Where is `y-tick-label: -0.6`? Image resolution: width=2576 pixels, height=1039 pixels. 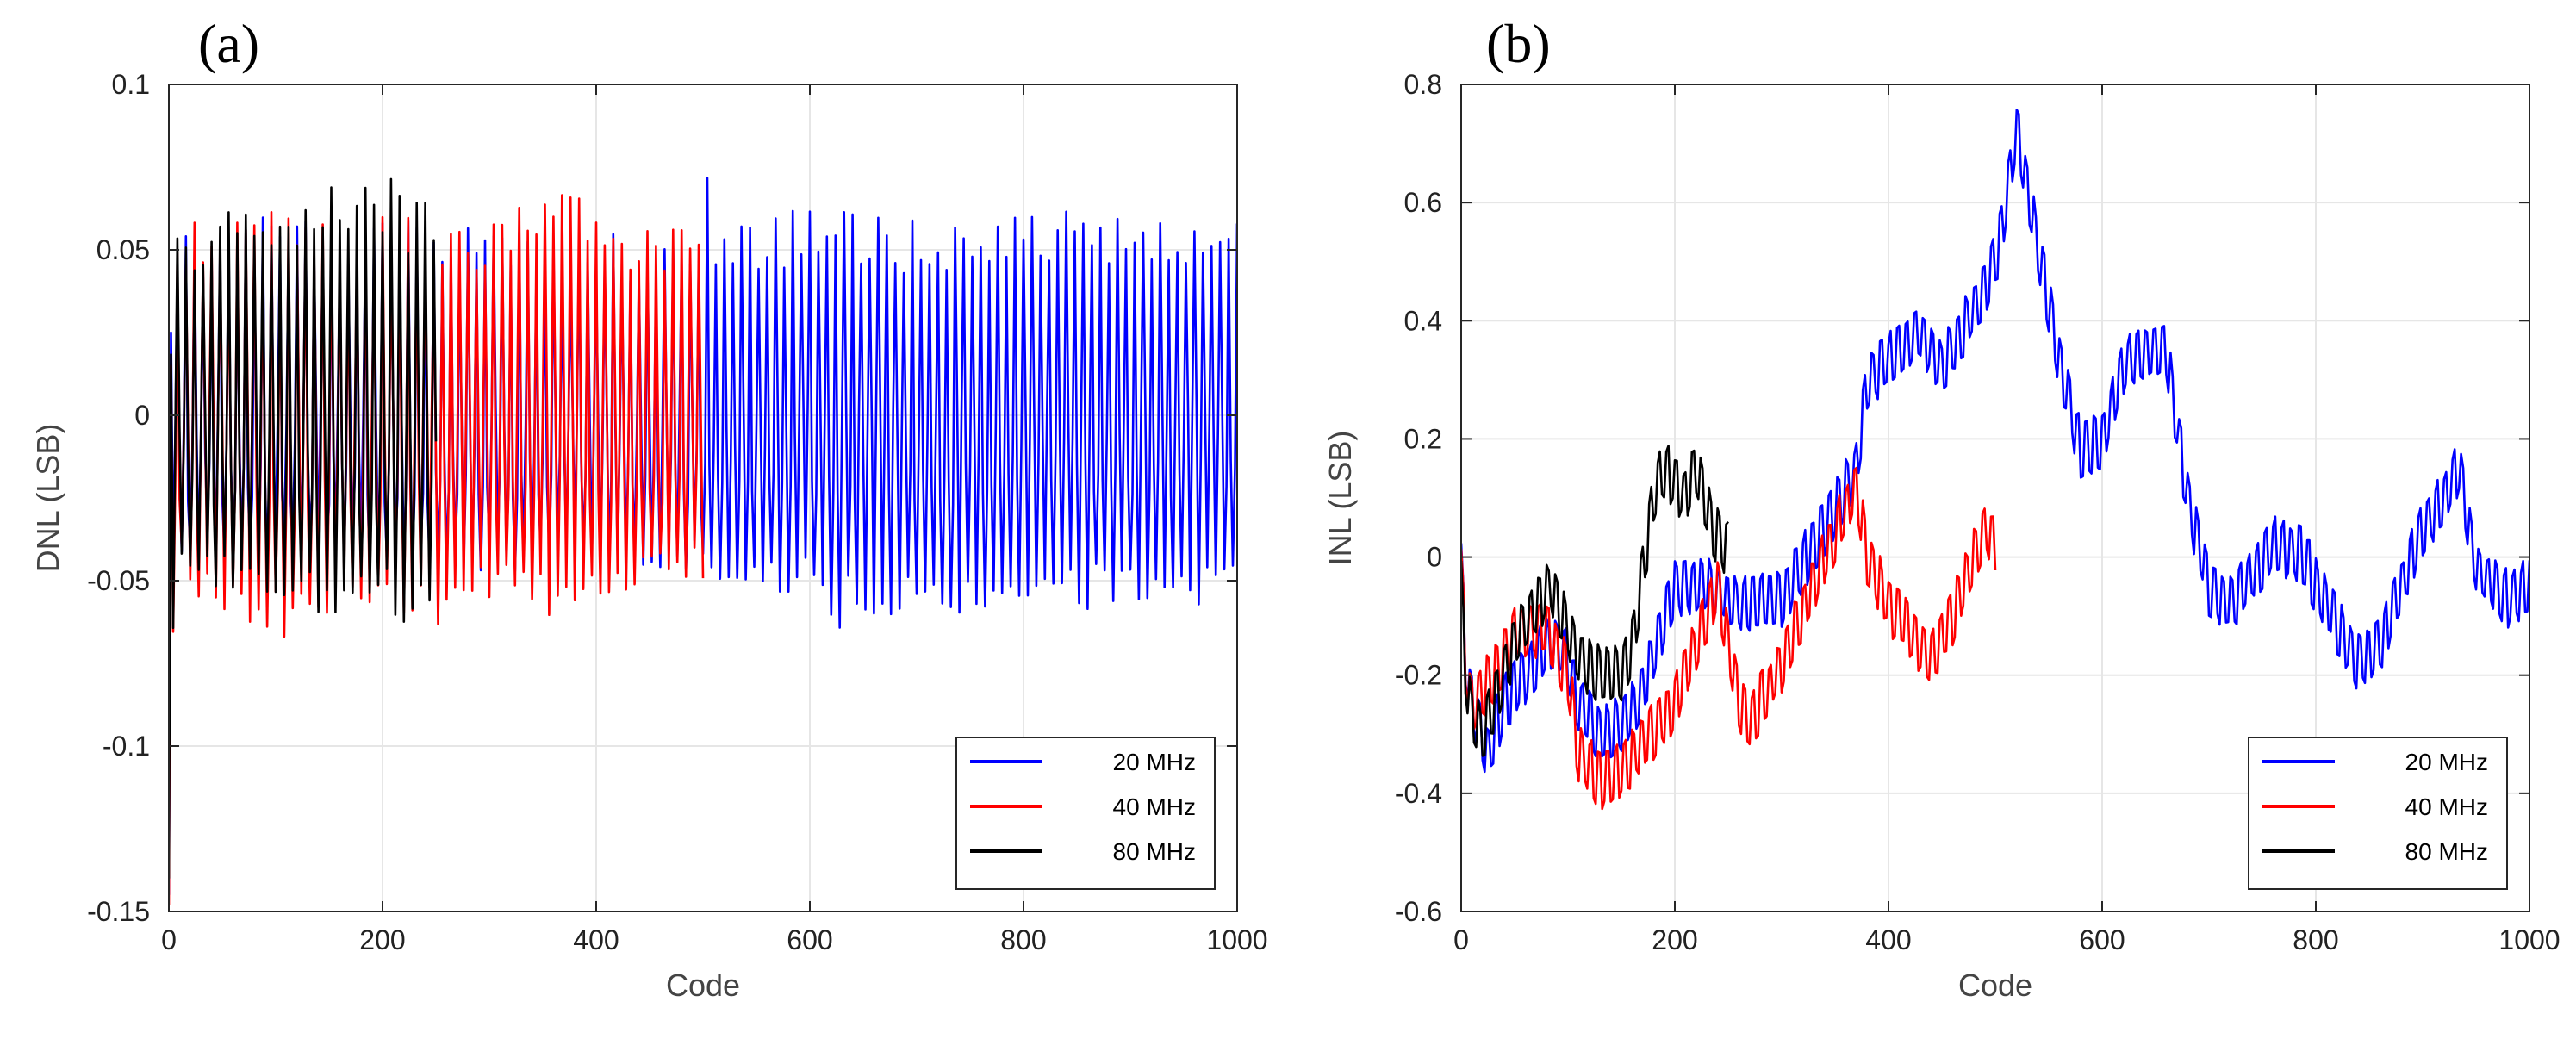 y-tick-label: -0.6 is located at coordinates (1419, 911).